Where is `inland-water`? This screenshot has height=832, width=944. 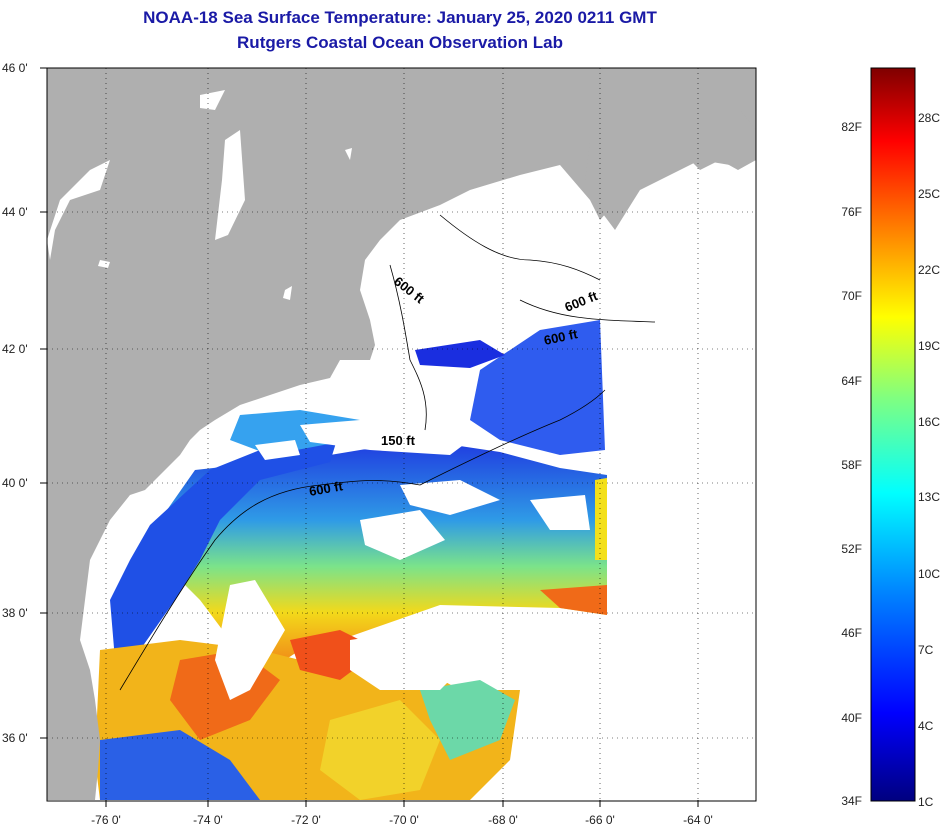
inland-water is located at coordinates (199, 195).